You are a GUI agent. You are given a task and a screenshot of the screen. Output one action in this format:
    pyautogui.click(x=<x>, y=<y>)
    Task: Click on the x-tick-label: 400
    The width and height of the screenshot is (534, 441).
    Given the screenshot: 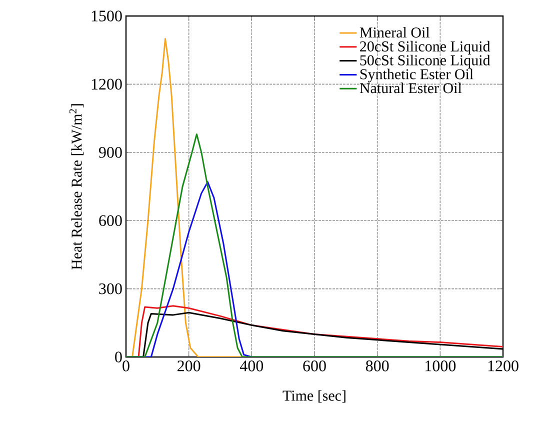 What is the action you would take?
    pyautogui.click(x=252, y=366)
    